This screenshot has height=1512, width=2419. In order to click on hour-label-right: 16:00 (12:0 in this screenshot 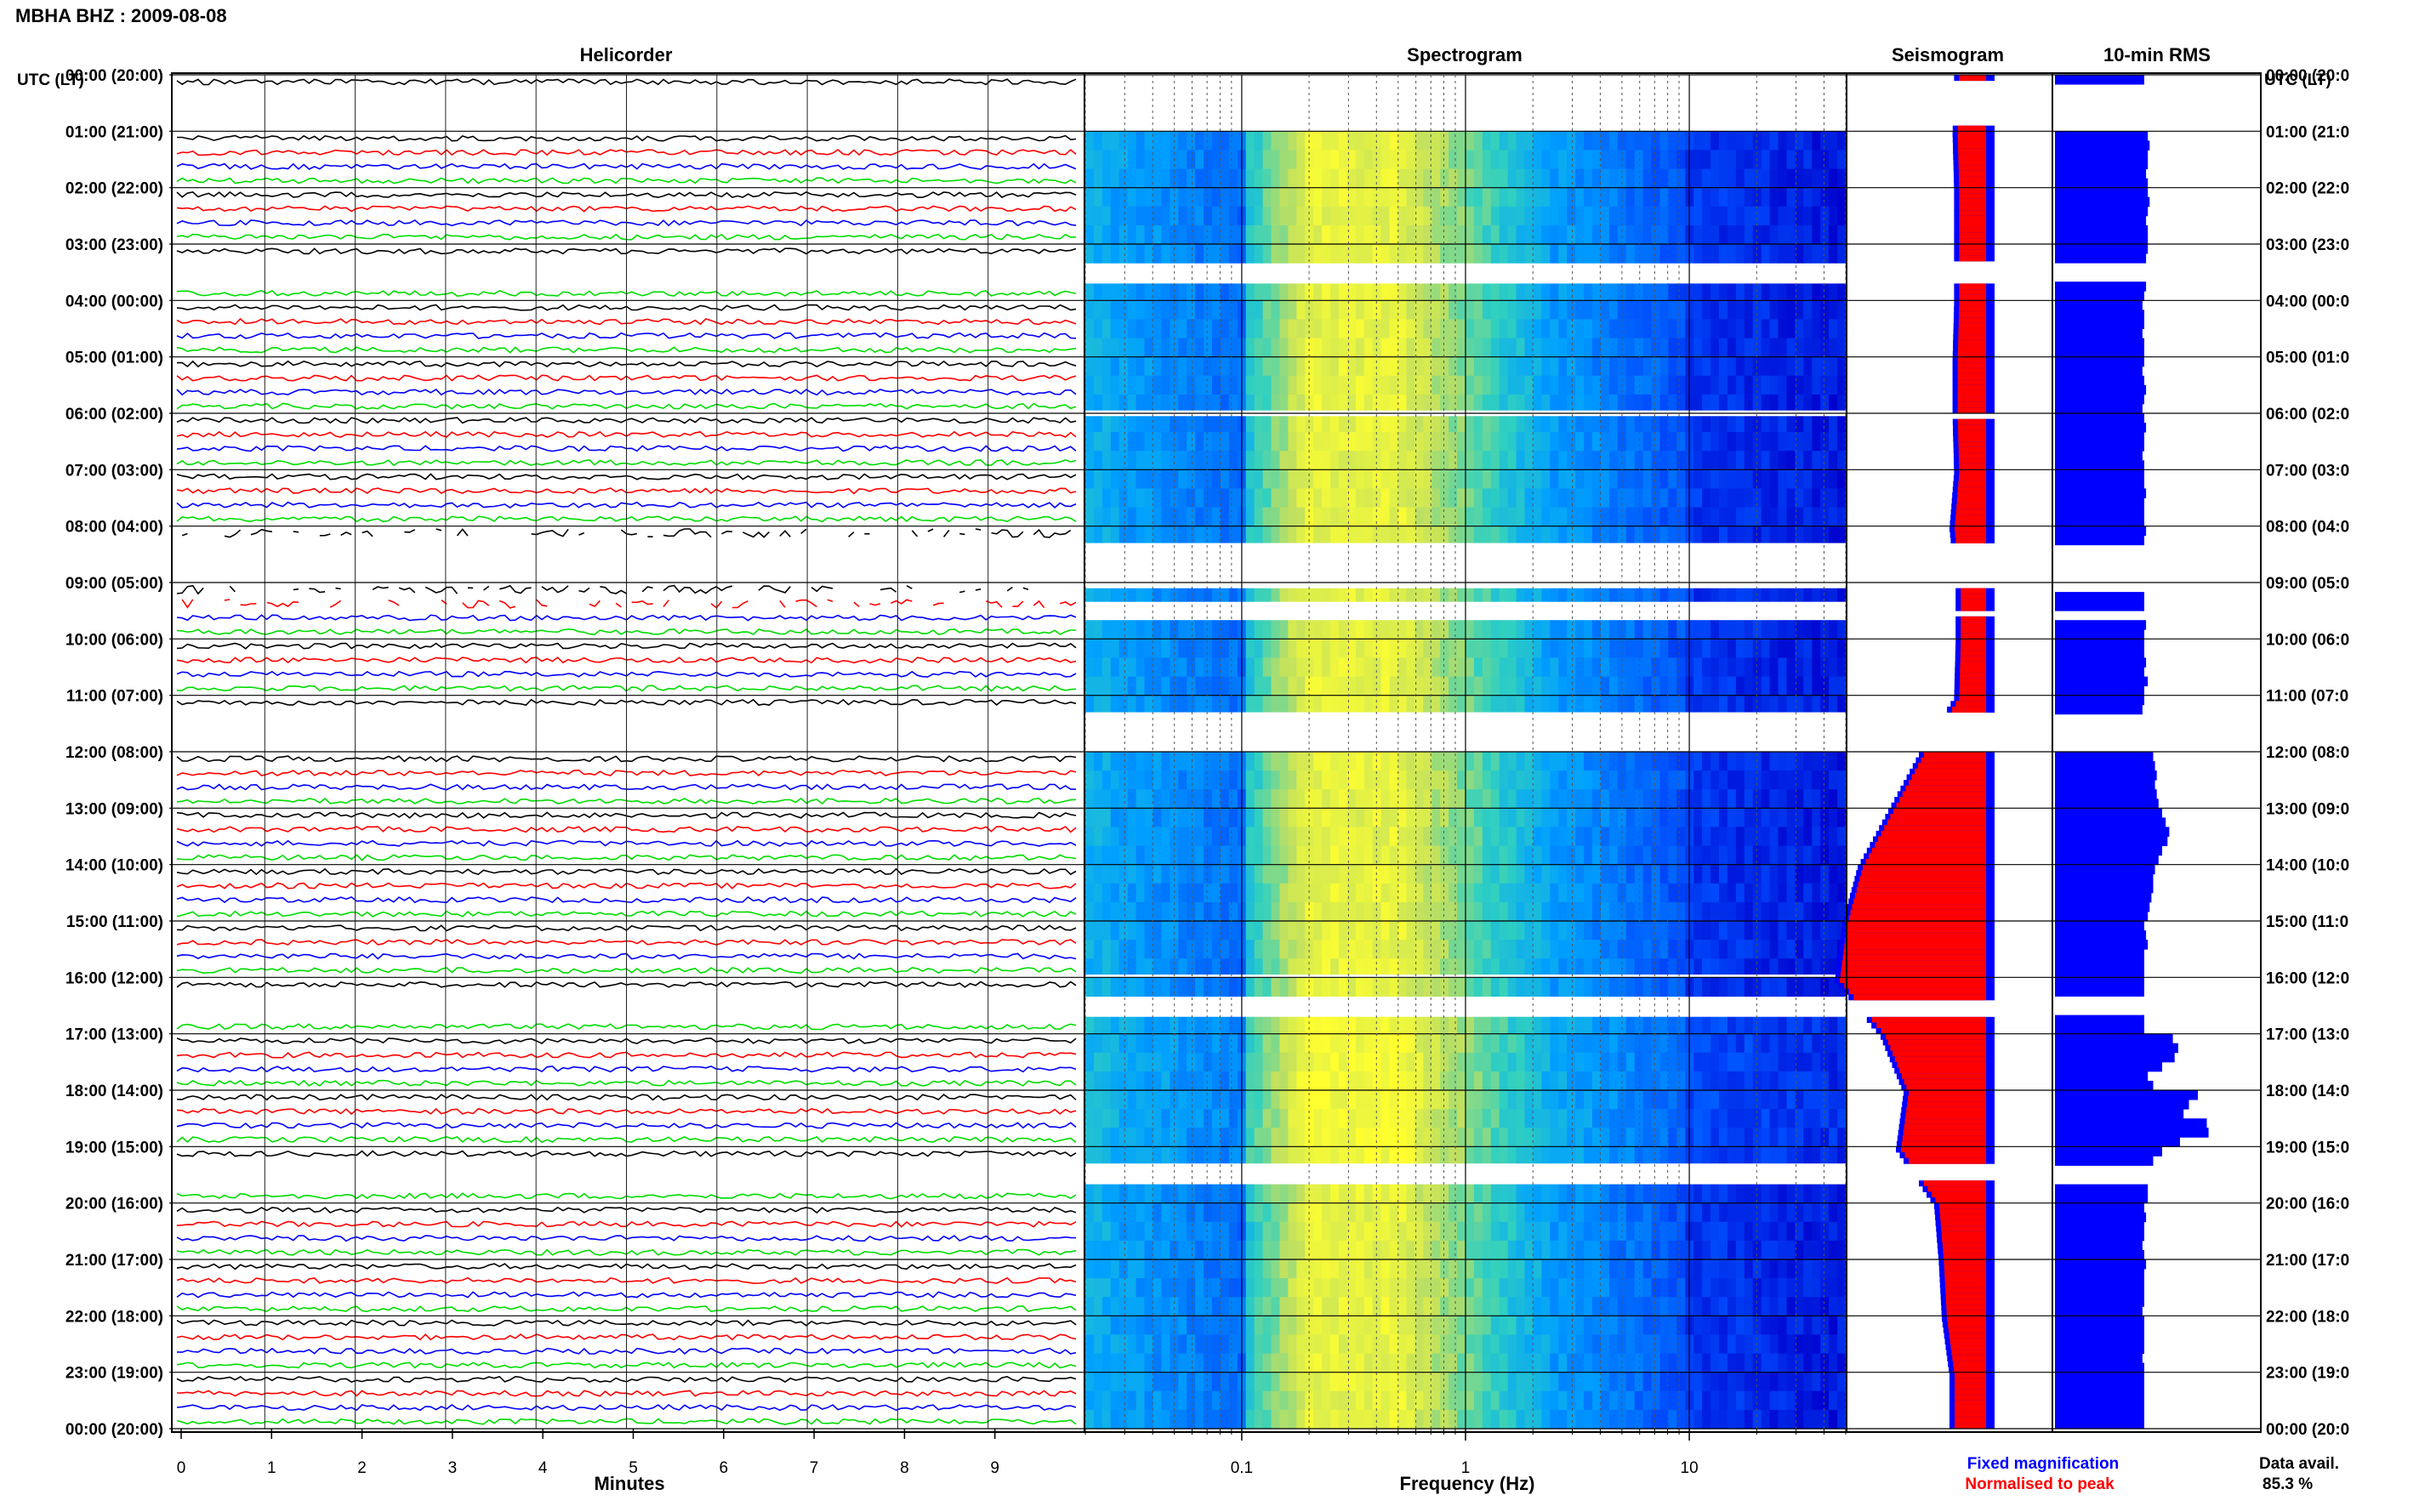, I will do `click(2307, 978)`.